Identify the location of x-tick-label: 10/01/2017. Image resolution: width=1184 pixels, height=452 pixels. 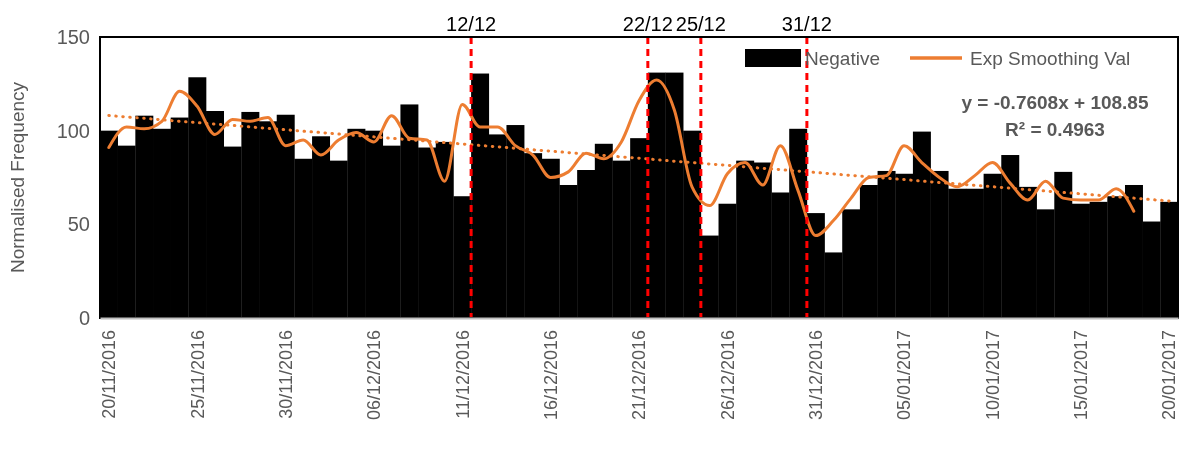
(992, 375).